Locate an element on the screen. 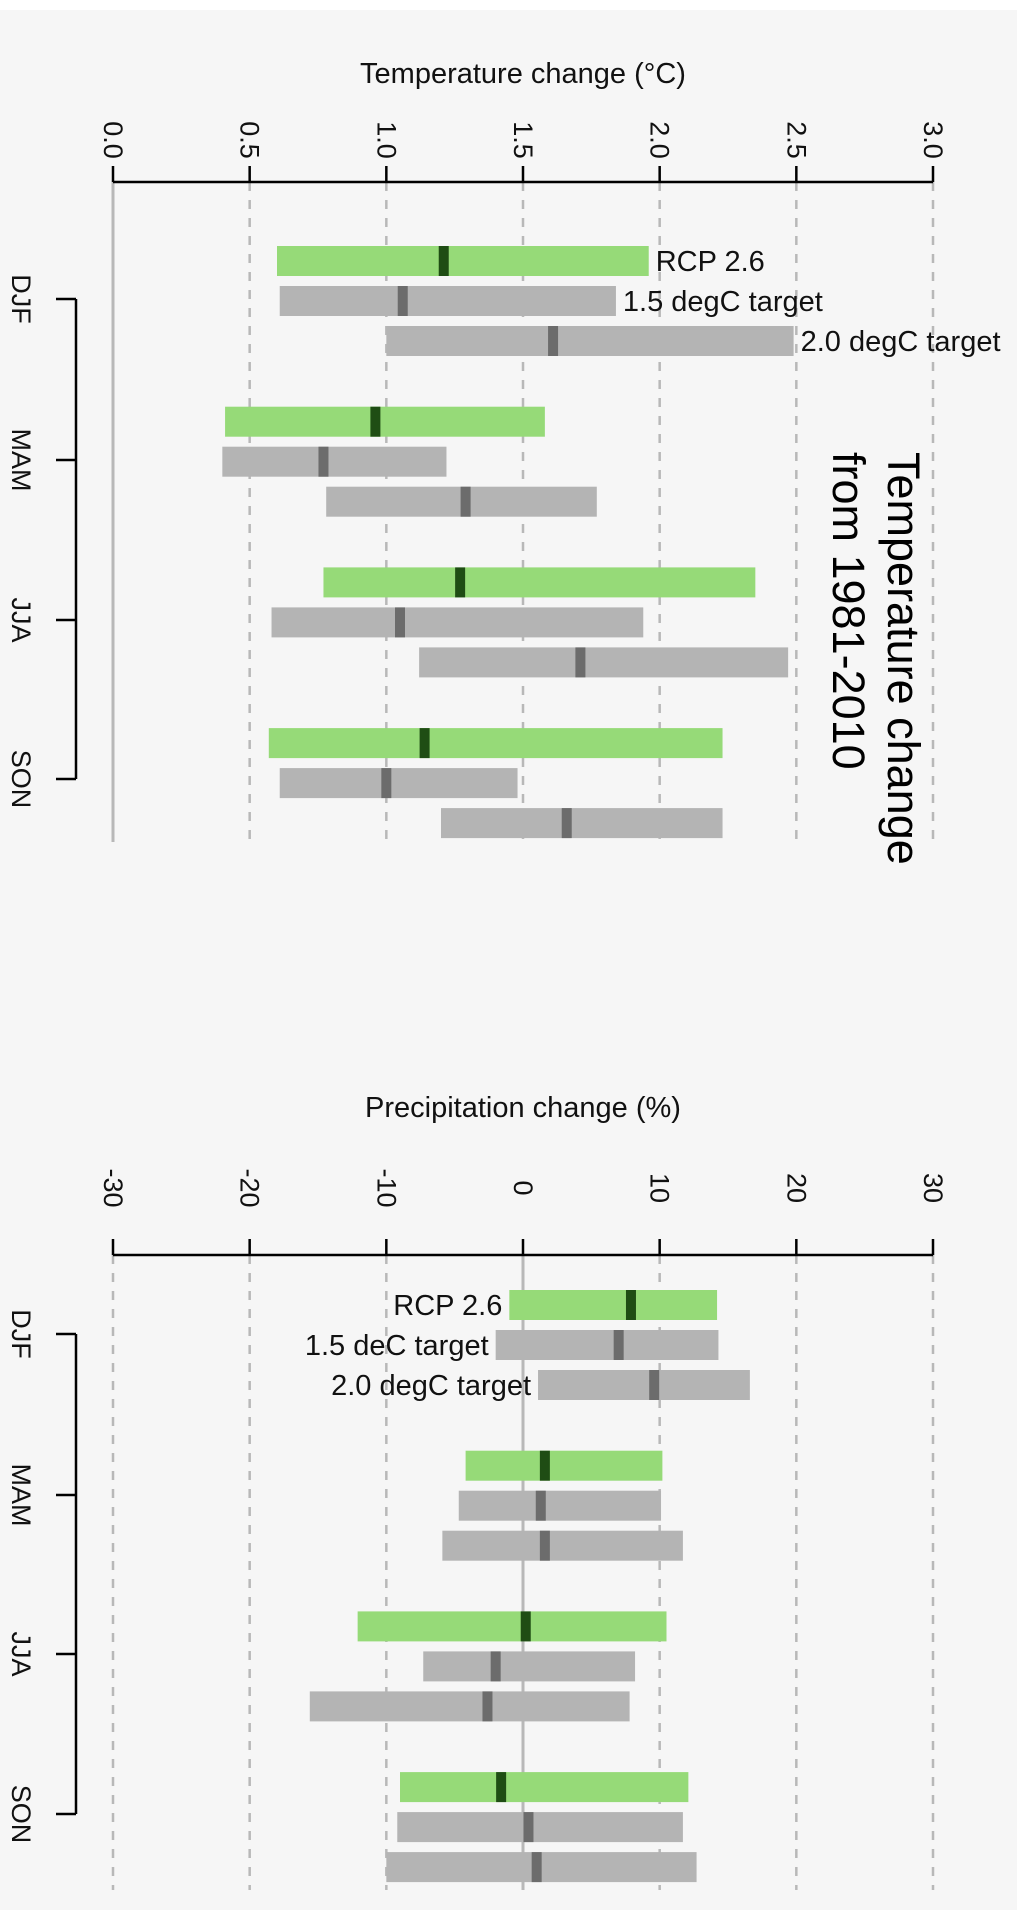 This screenshot has width=1024, height=1910. tick-label: -20 is located at coordinates (250, 1187).